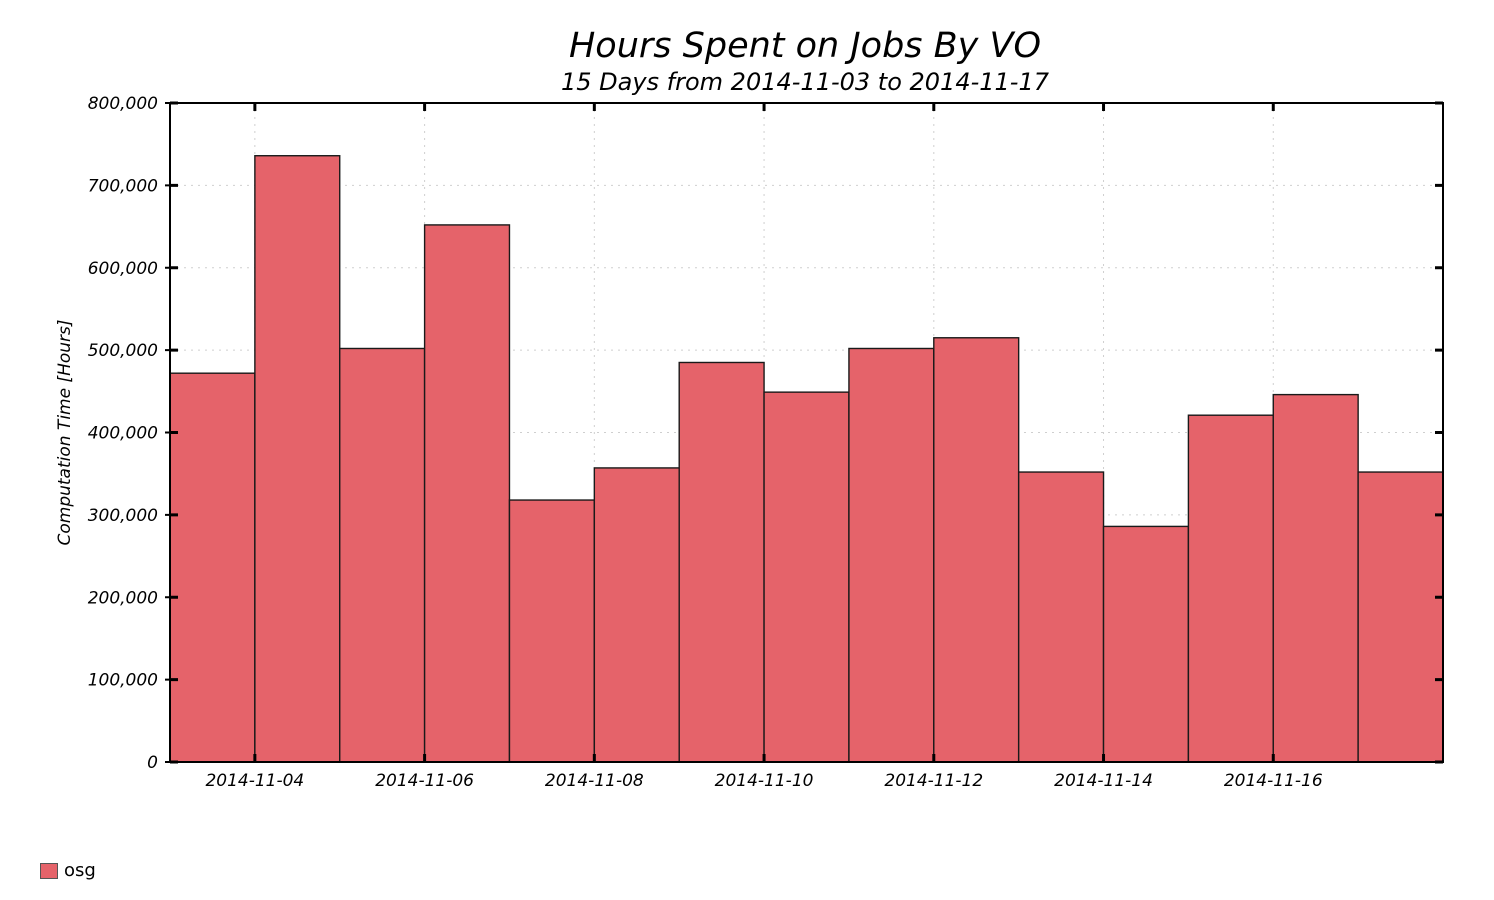  Describe the element at coordinates (123, 681) in the screenshot. I see `y-tick-label: 100,000` at that location.